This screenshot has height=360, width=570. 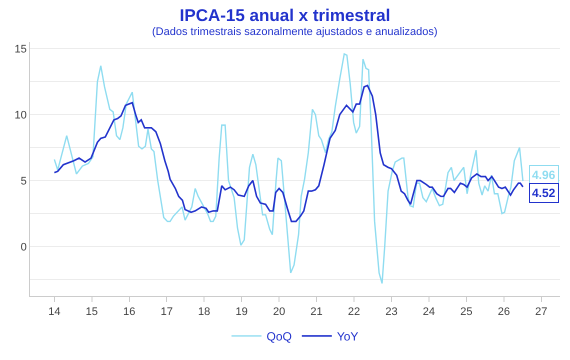 I want to click on chart-subtitle: (Dados trimestrais sazonalmente ajustados e anualizados), so click(x=295, y=32).